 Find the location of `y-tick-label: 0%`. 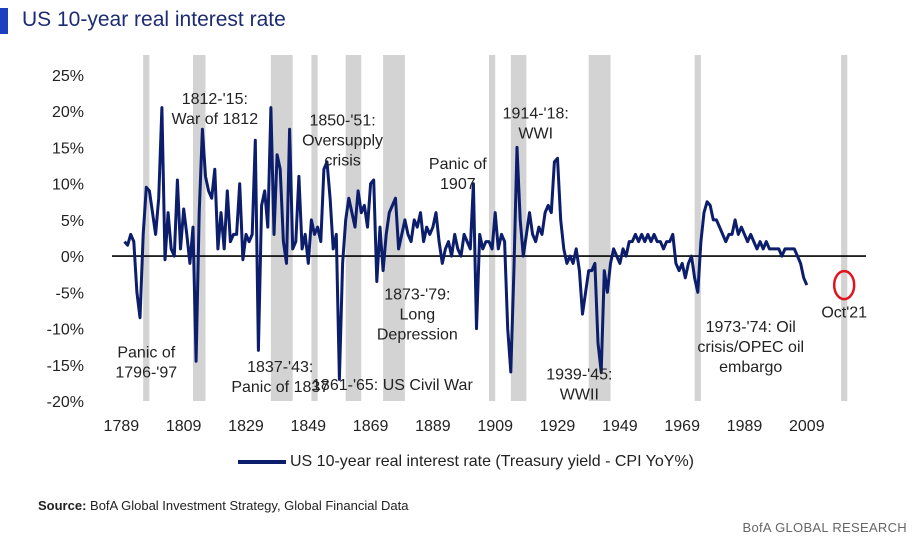

y-tick-label: 0% is located at coordinates (72, 257).